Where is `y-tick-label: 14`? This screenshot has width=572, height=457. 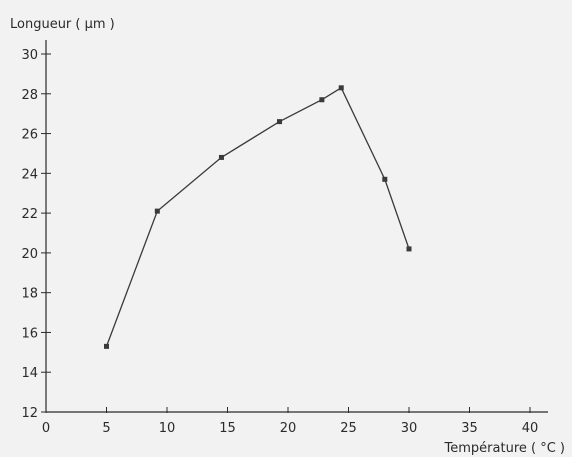
y-tick-label: 14 is located at coordinates (29, 373).